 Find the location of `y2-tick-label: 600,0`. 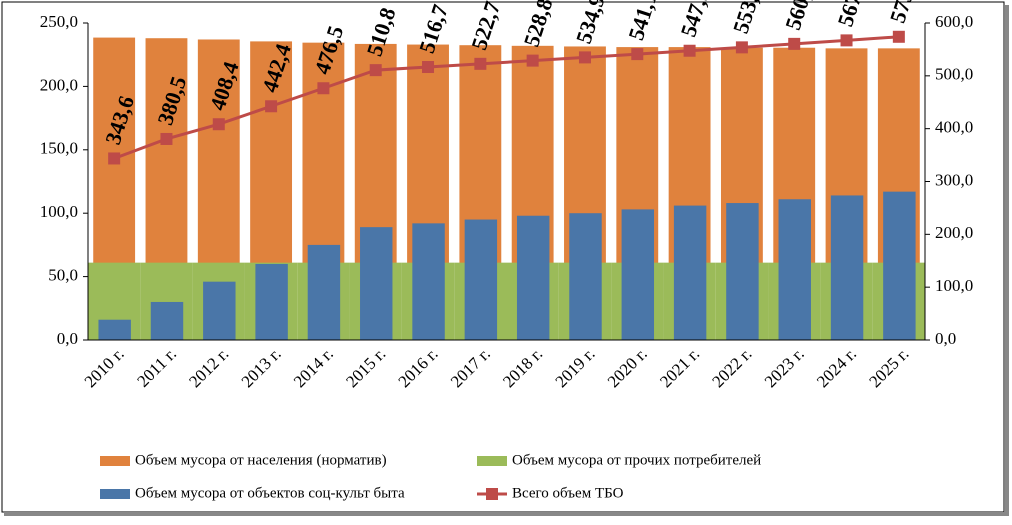

y2-tick-label: 600,0 is located at coordinates (954, 21).